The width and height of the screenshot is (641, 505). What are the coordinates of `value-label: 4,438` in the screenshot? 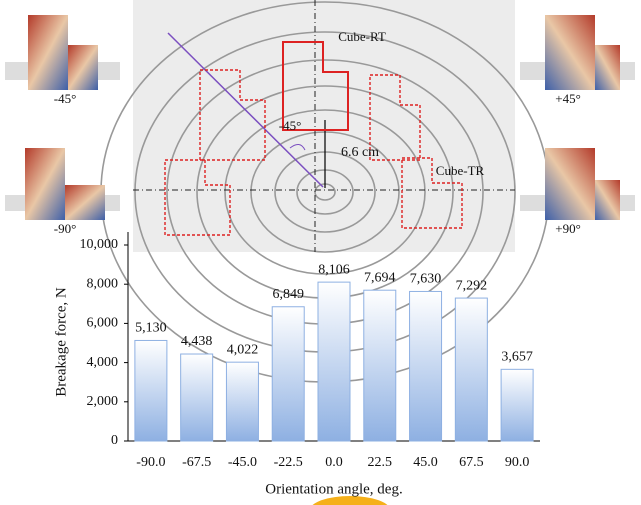 It's located at (197, 341).